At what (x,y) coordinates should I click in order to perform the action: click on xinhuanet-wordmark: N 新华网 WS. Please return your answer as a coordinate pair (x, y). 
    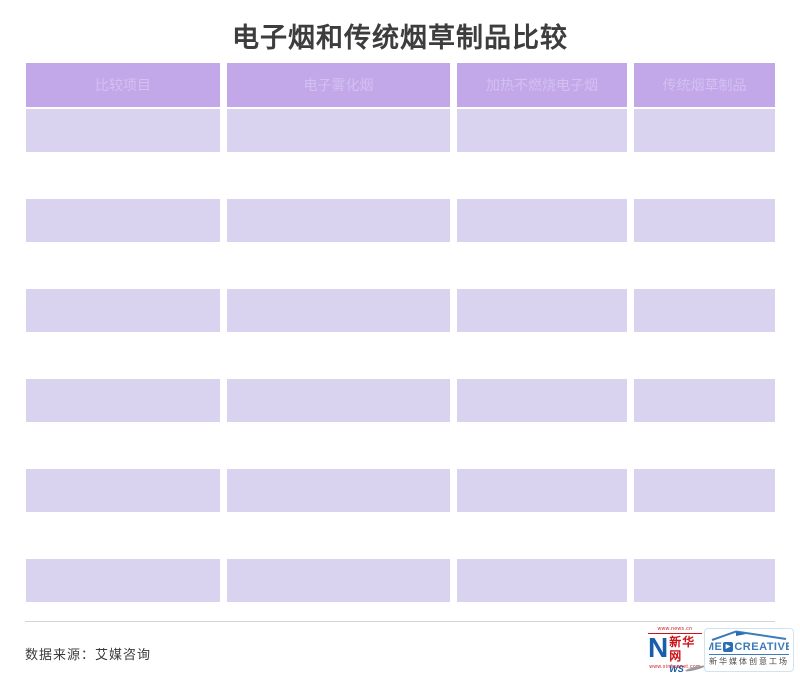
    Looking at the image, I should click on (676, 653).